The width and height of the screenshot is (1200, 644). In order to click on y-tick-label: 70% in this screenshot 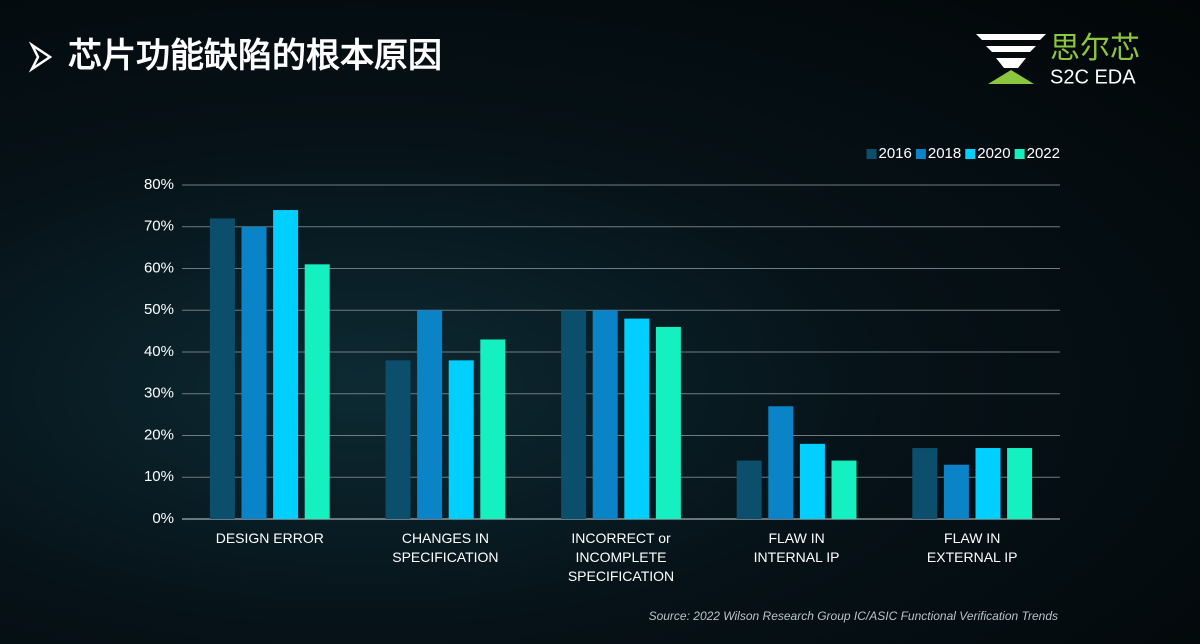, I will do `click(159, 226)`.